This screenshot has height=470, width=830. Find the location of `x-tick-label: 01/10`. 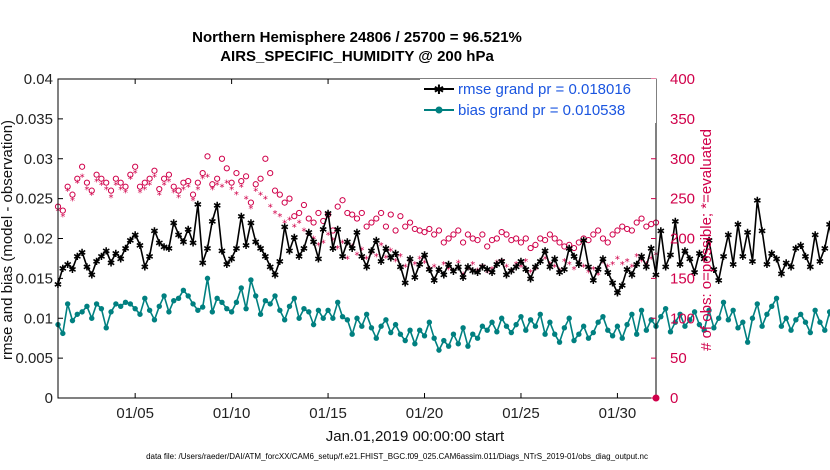

x-tick-label: 01/10 is located at coordinates (232, 413).